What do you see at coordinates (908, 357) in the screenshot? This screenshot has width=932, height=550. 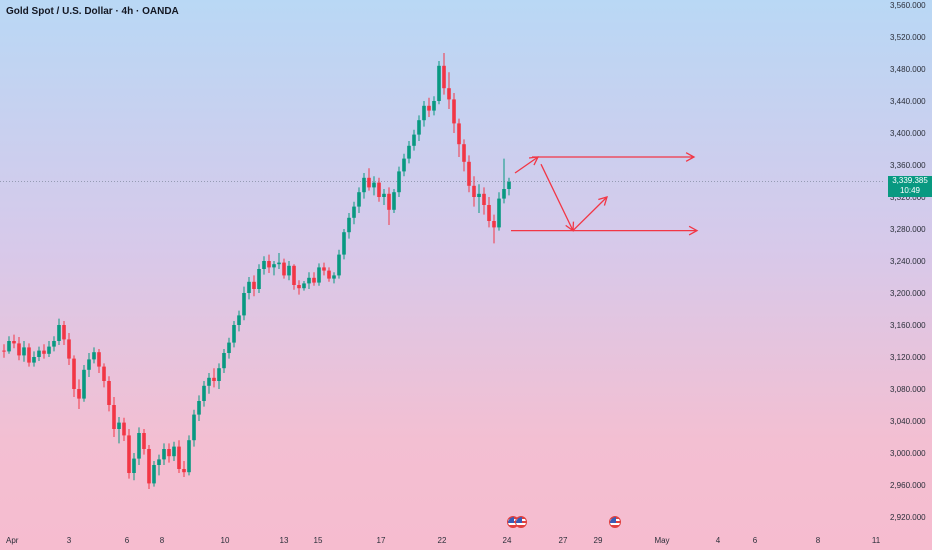 I see `price-tick-label: 3,120.000` at bounding box center [908, 357].